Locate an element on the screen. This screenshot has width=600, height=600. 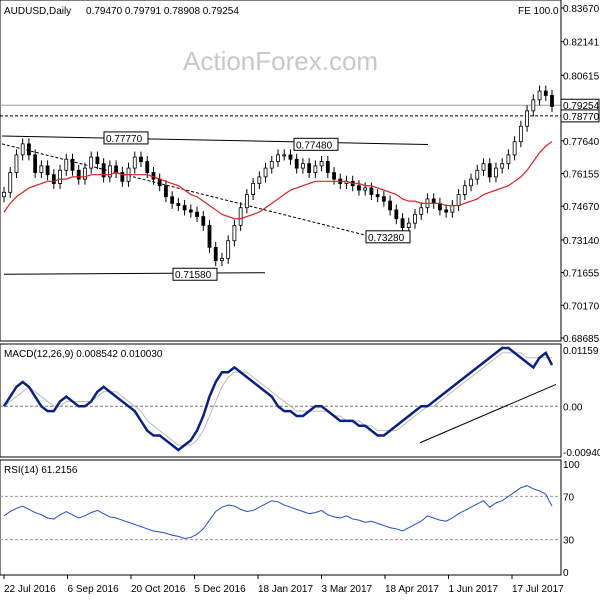
x-tick-label: 3 Mar 2017 is located at coordinates (347, 589).